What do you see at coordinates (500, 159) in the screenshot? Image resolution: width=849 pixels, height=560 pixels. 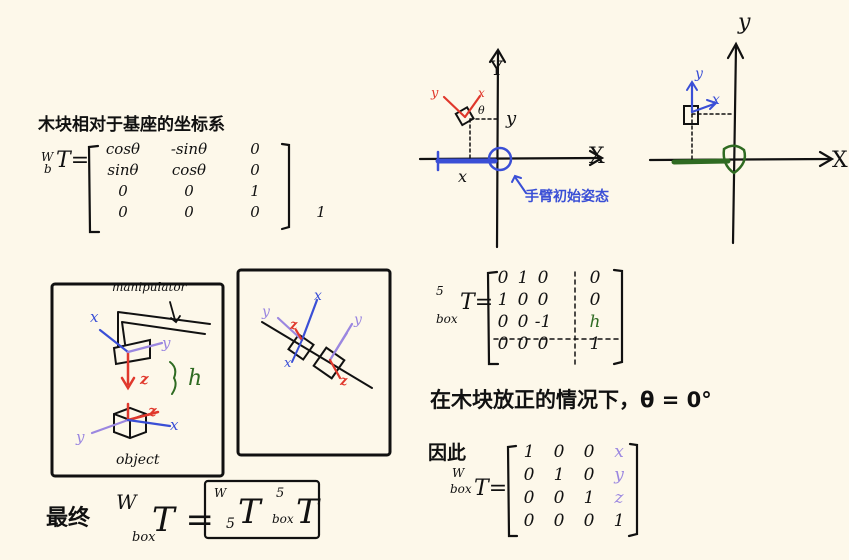 I see `arm-initial-circle` at bounding box center [500, 159].